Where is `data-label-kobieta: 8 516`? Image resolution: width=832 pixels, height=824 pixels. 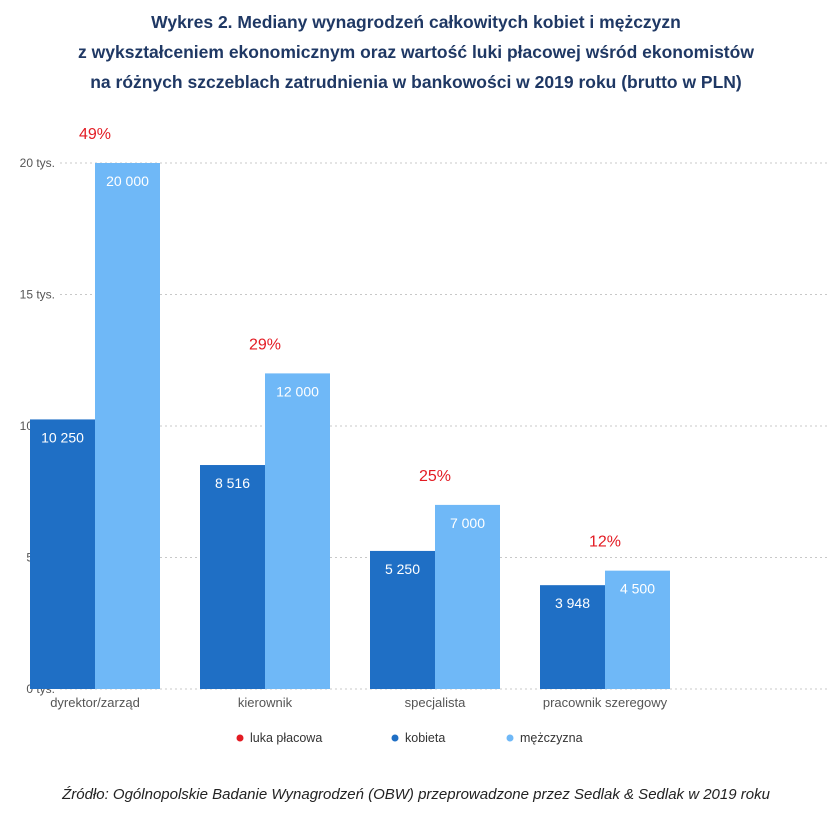
data-label-kobieta: 8 516 is located at coordinates (232, 483).